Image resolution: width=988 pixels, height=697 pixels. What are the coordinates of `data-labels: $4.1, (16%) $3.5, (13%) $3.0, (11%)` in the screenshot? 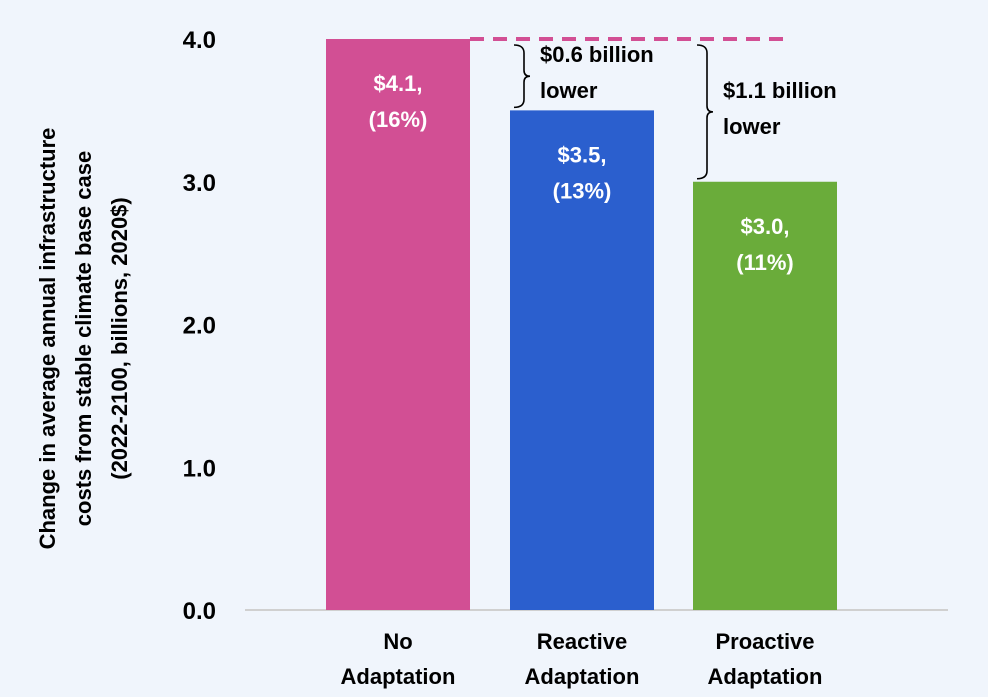 It's located at (581, 173).